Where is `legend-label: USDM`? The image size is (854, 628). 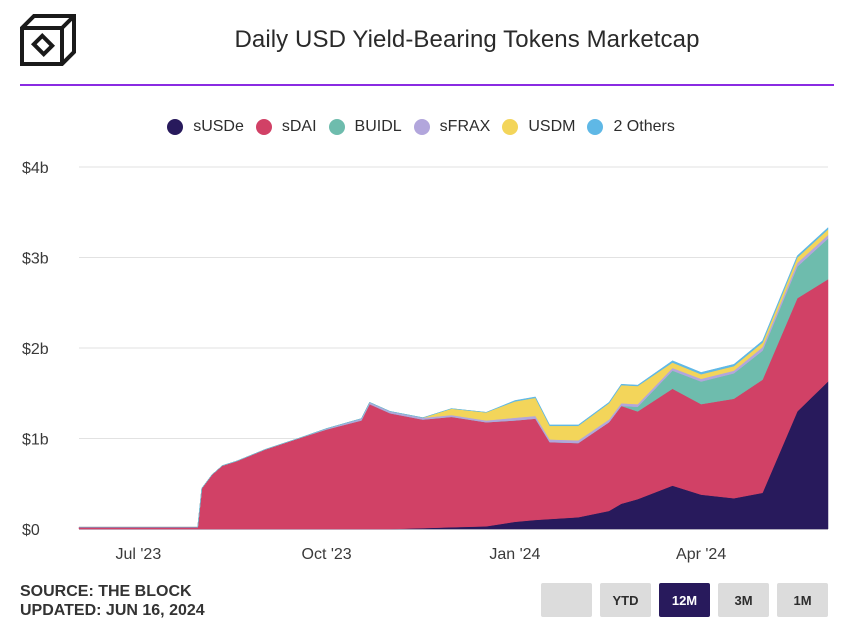
legend-label: USDM is located at coordinates (552, 126).